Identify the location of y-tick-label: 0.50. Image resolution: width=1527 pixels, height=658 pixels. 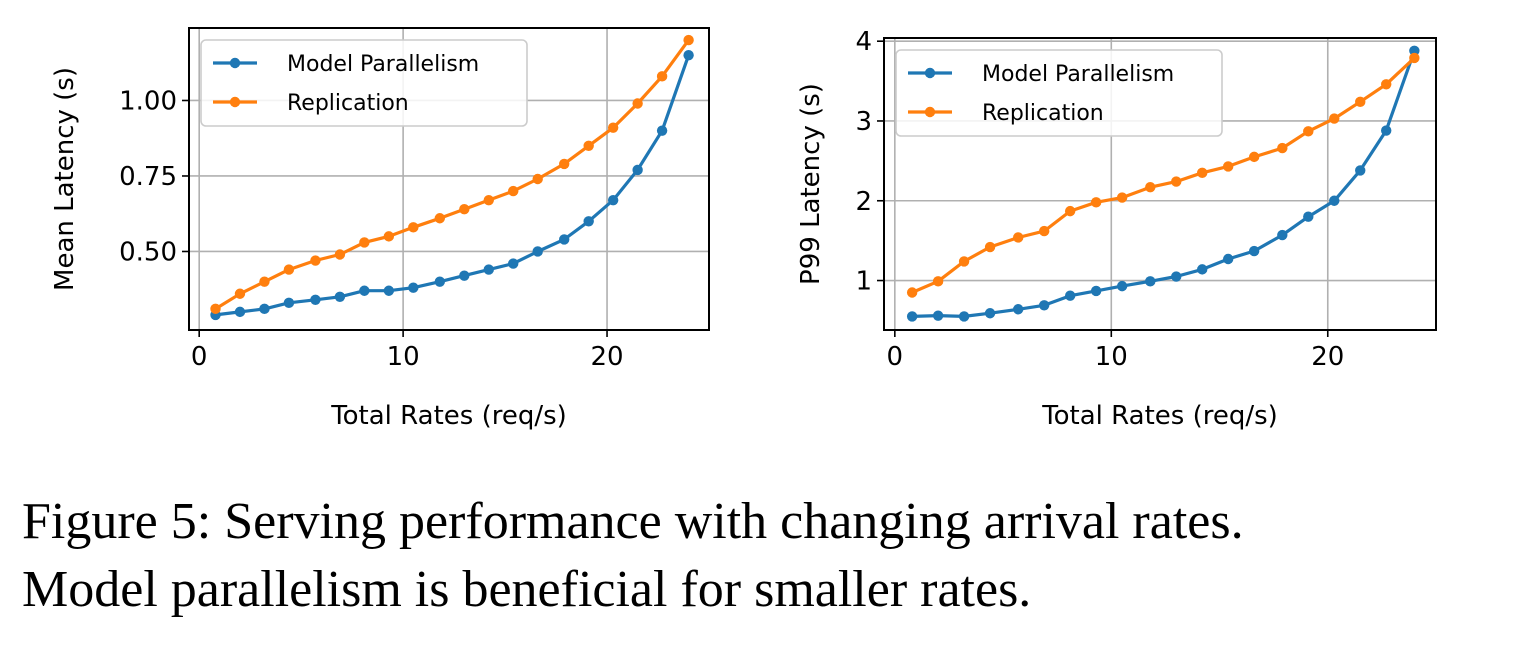
(148, 252).